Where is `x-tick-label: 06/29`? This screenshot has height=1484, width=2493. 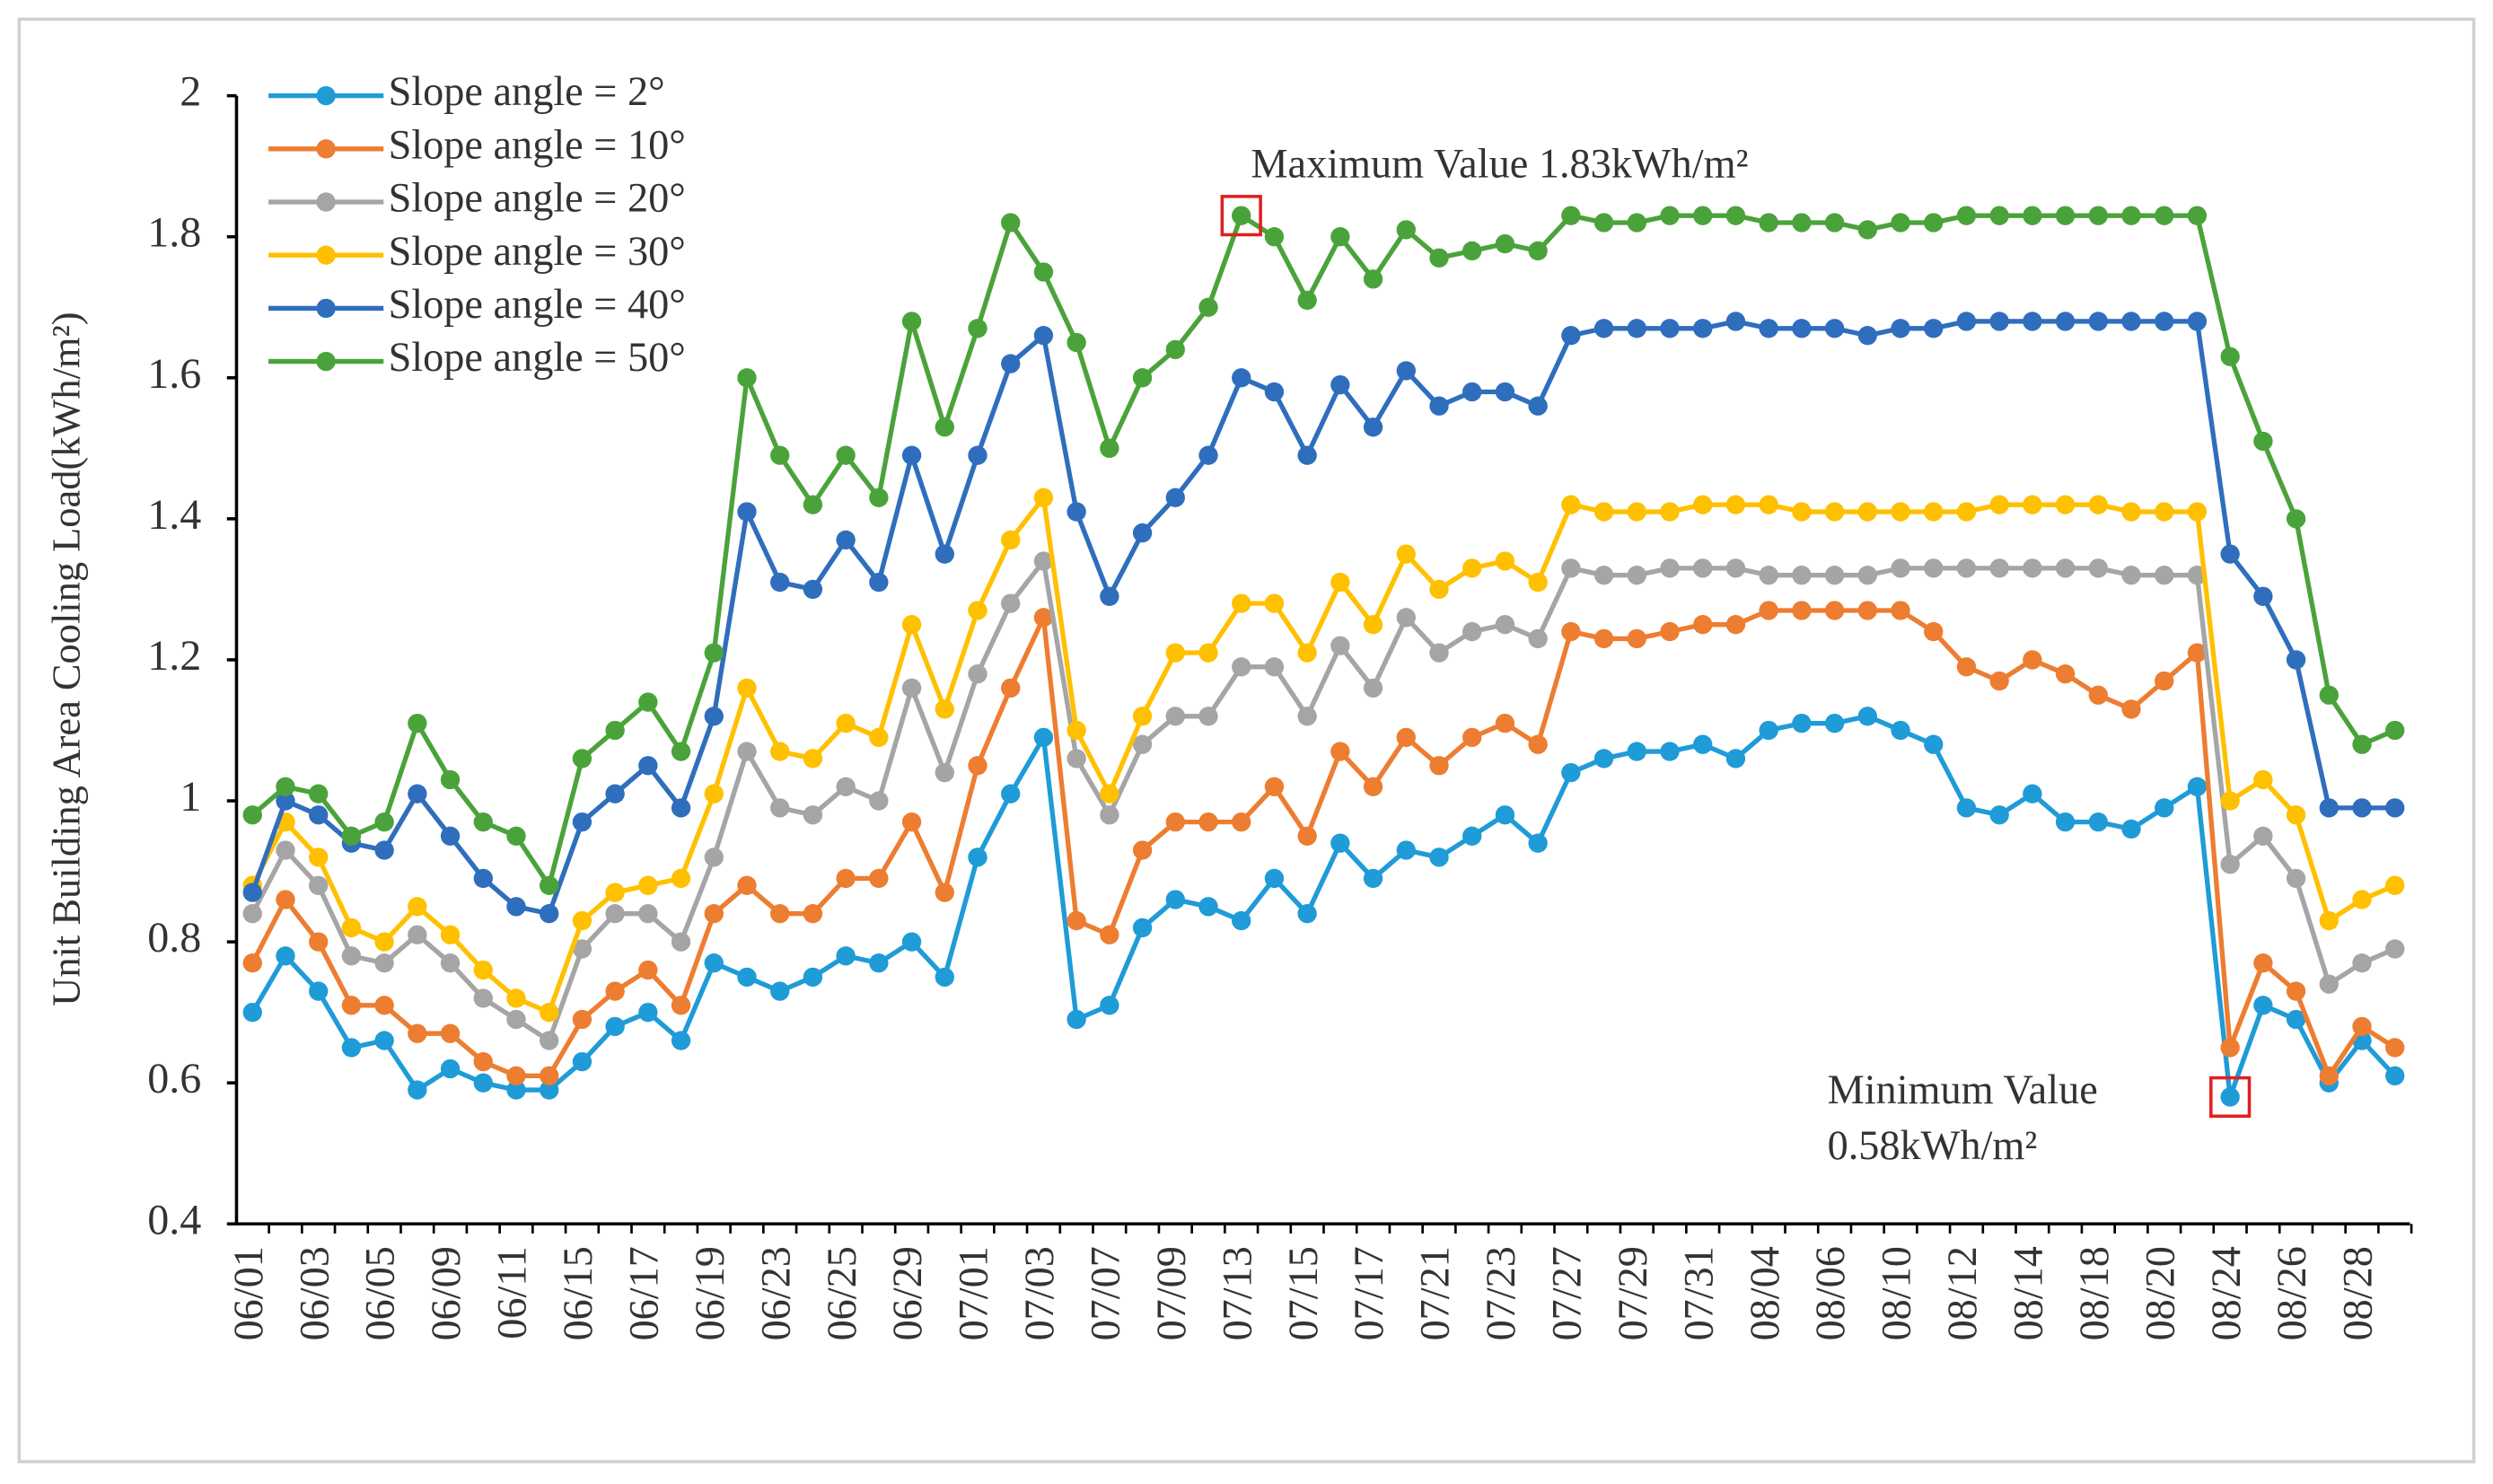 x-tick-label: 06/29 is located at coordinates (908, 1293).